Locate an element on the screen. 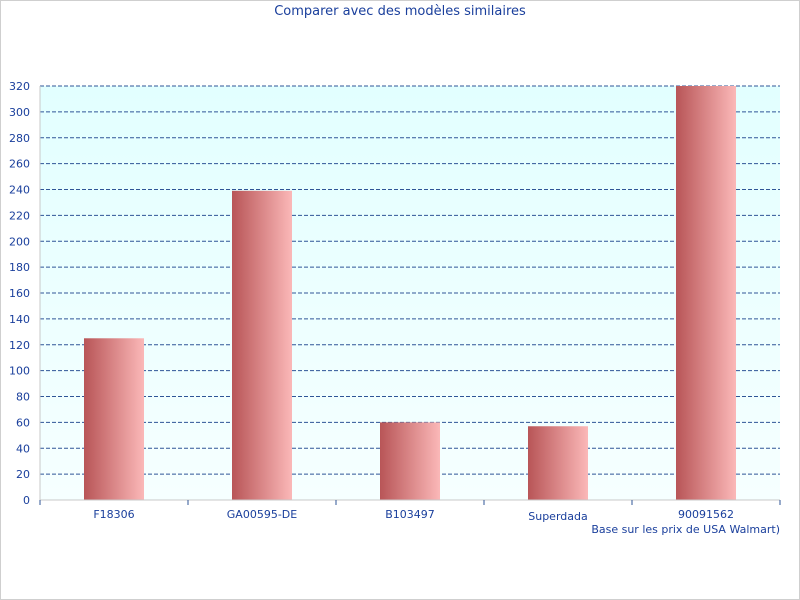 This screenshot has width=800, height=600. bar-f18306 is located at coordinates (114, 419).